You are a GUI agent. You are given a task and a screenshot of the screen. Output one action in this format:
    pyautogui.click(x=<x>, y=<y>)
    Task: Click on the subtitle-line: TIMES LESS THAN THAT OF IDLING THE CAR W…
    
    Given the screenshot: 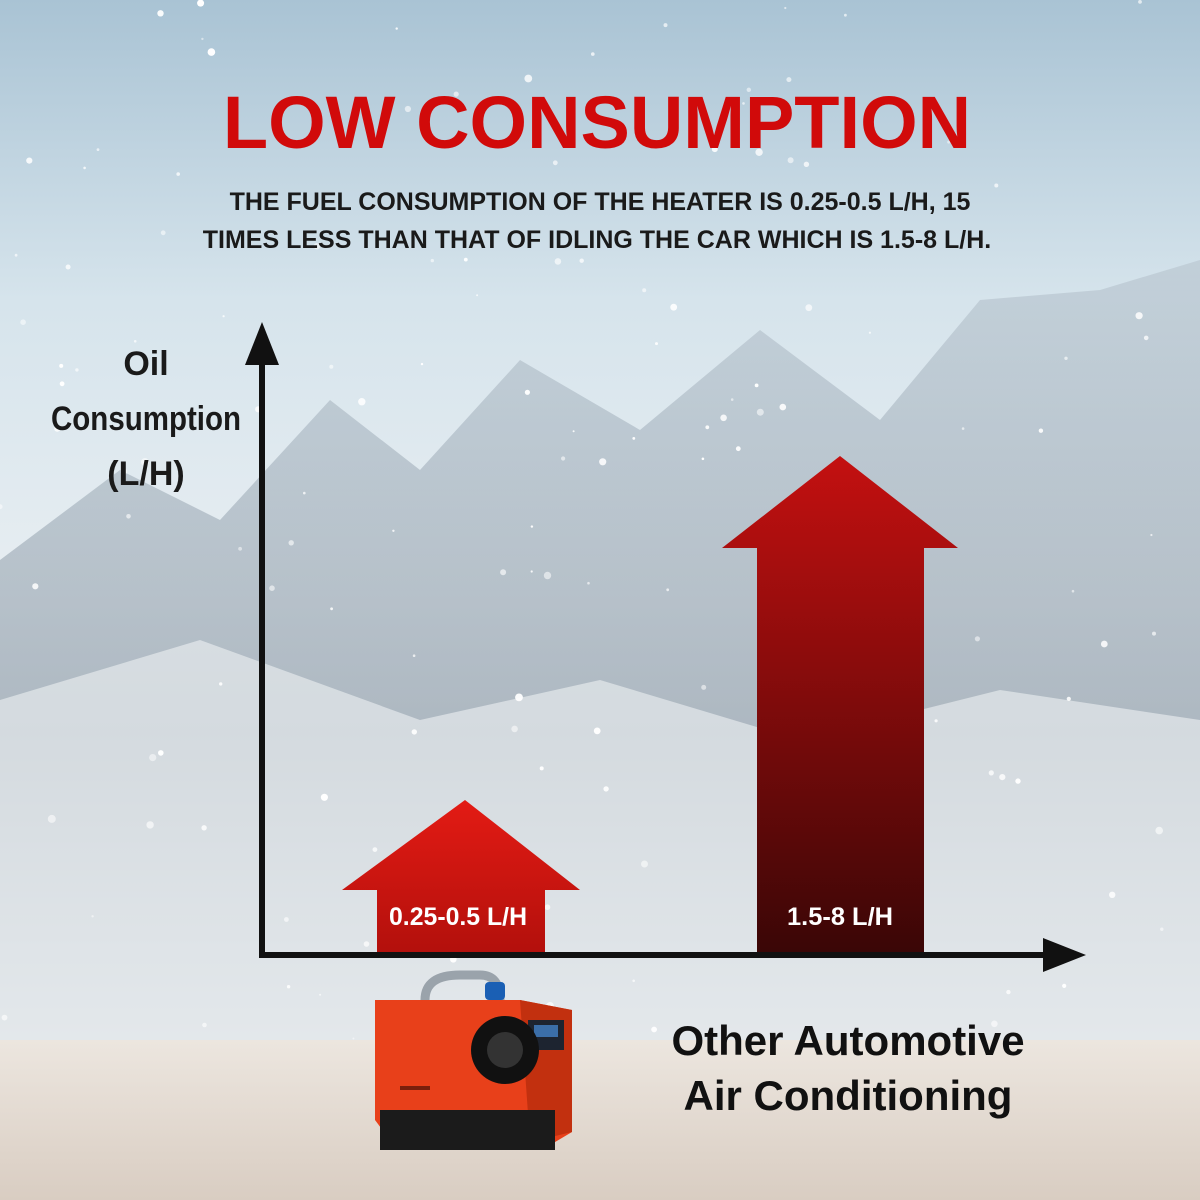 What is the action you would take?
    pyautogui.click(x=597, y=240)
    